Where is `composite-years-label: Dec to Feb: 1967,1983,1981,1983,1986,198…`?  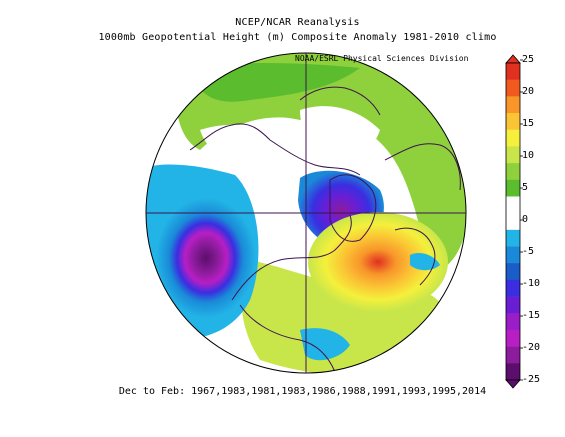
composite-years-label: Dec to Feb: 1967,1983,1981,1983,1986,198… is located at coordinates (302, 391).